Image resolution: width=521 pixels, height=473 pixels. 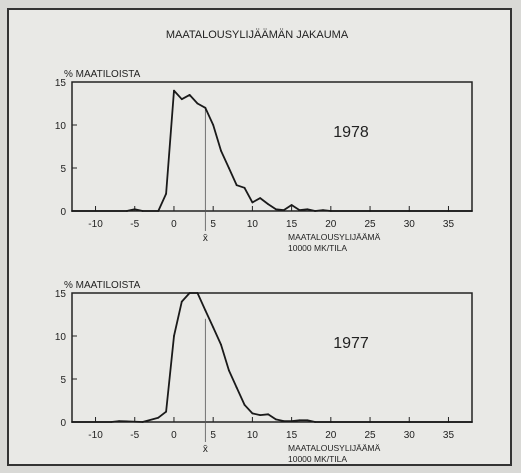 What do you see at coordinates (292, 435) in the screenshot?
I see `chart-2-x-tick-label: 15` at bounding box center [292, 435].